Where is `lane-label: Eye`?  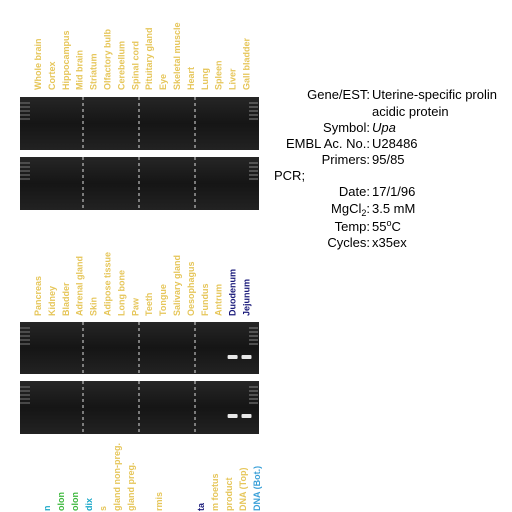
lane-label: Eye is located at coordinates (163, 82).